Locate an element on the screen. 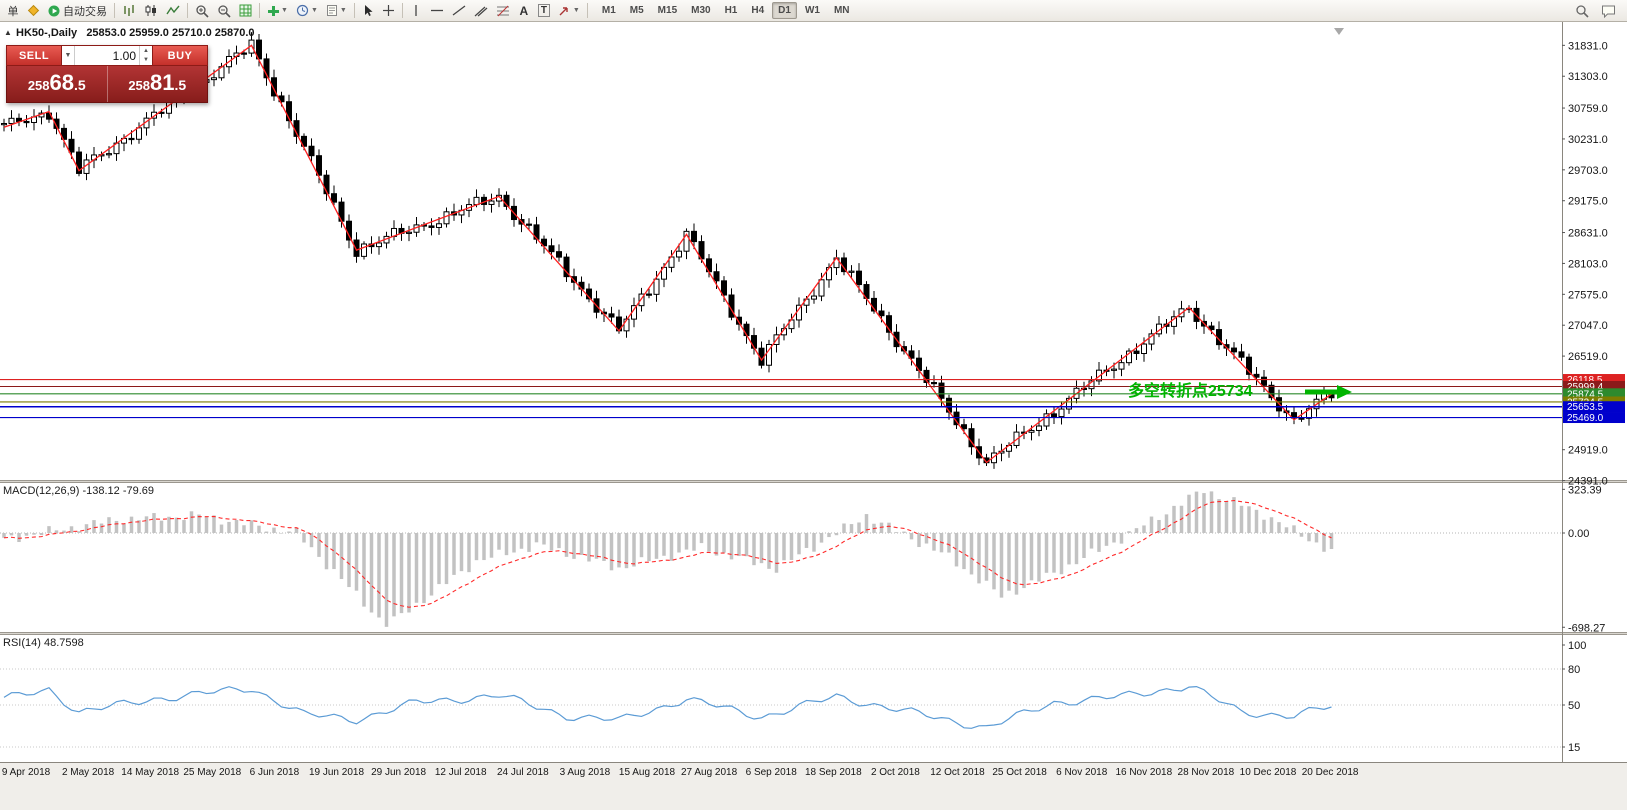 The image size is (1627, 810). tf-button-d1: D1 is located at coordinates (784, 10).